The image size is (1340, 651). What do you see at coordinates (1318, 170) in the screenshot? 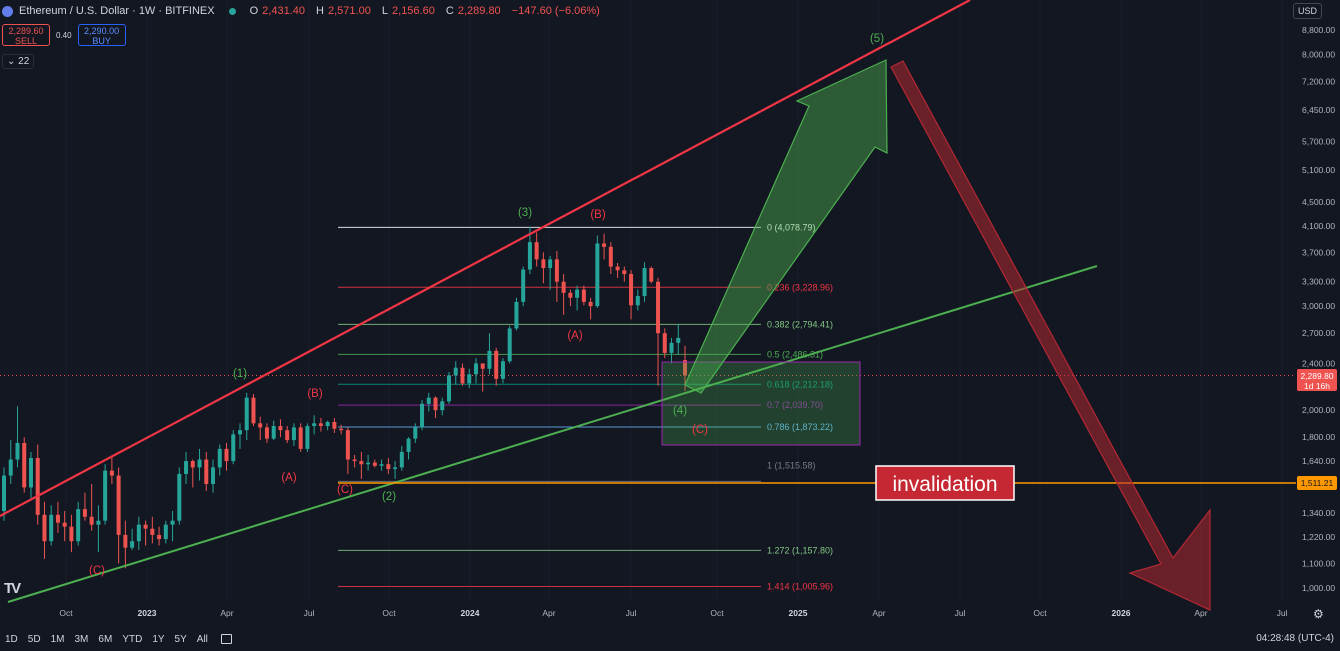
I see `price-tick: 5,100.00` at bounding box center [1318, 170].